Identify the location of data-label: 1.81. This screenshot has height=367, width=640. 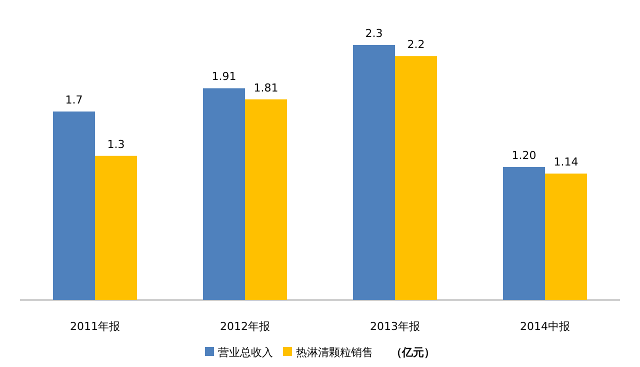
(266, 87).